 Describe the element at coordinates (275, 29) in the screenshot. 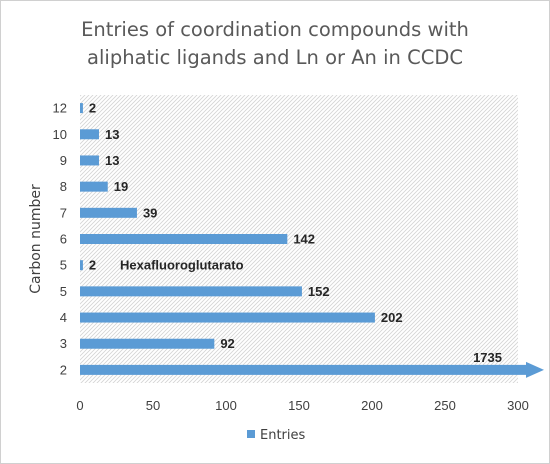

I see `chart-title-line-1: Entries of coordination compounds with` at that location.